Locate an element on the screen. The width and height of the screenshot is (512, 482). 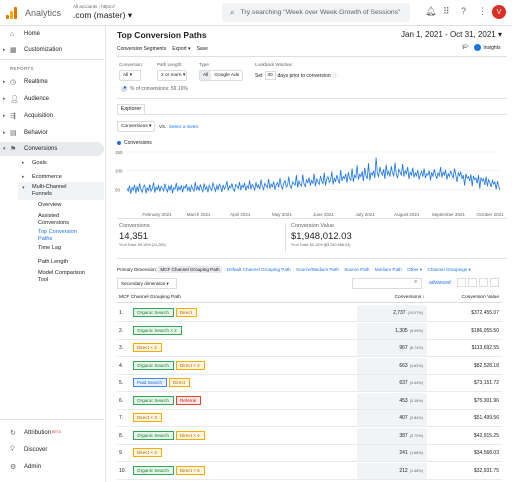
divider is located at coordinates (312, 56).